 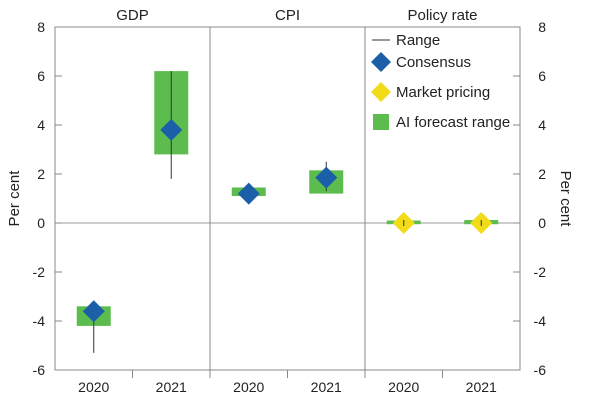 What do you see at coordinates (542, 76) in the screenshot?
I see `right-tick-label: 6` at bounding box center [542, 76].